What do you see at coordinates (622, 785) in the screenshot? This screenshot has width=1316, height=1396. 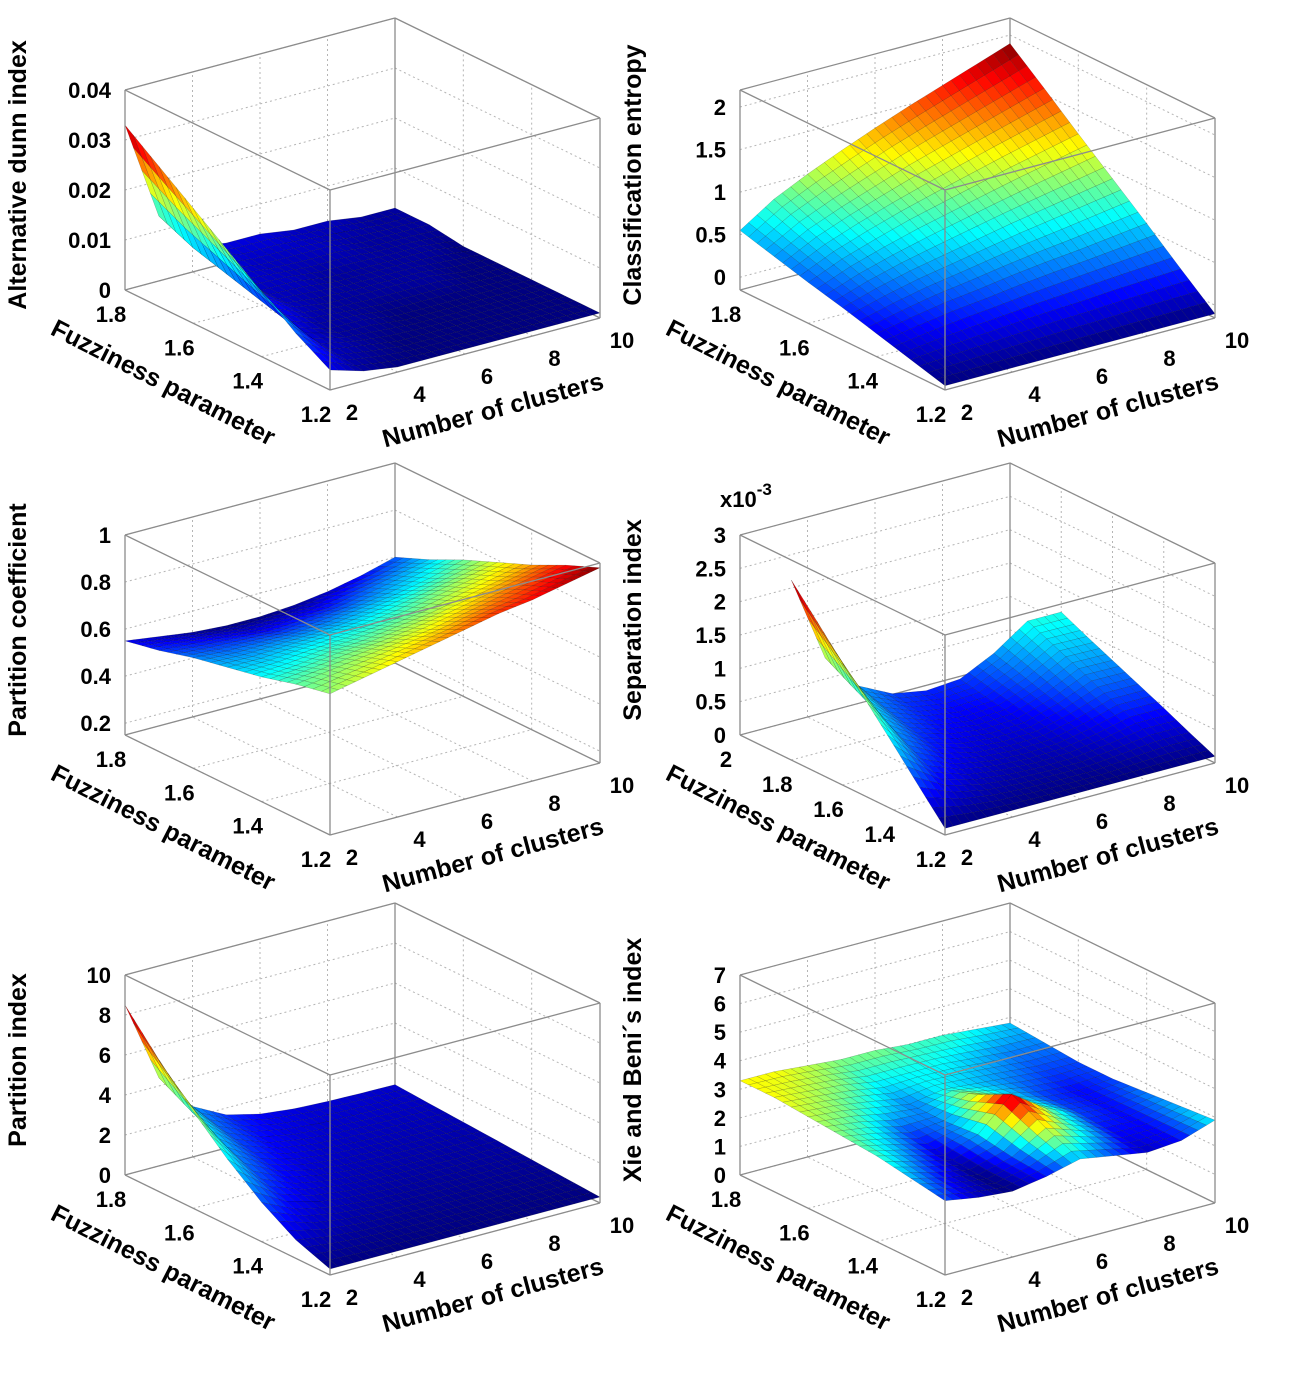 I see `x-tick-label: 10` at bounding box center [622, 785].